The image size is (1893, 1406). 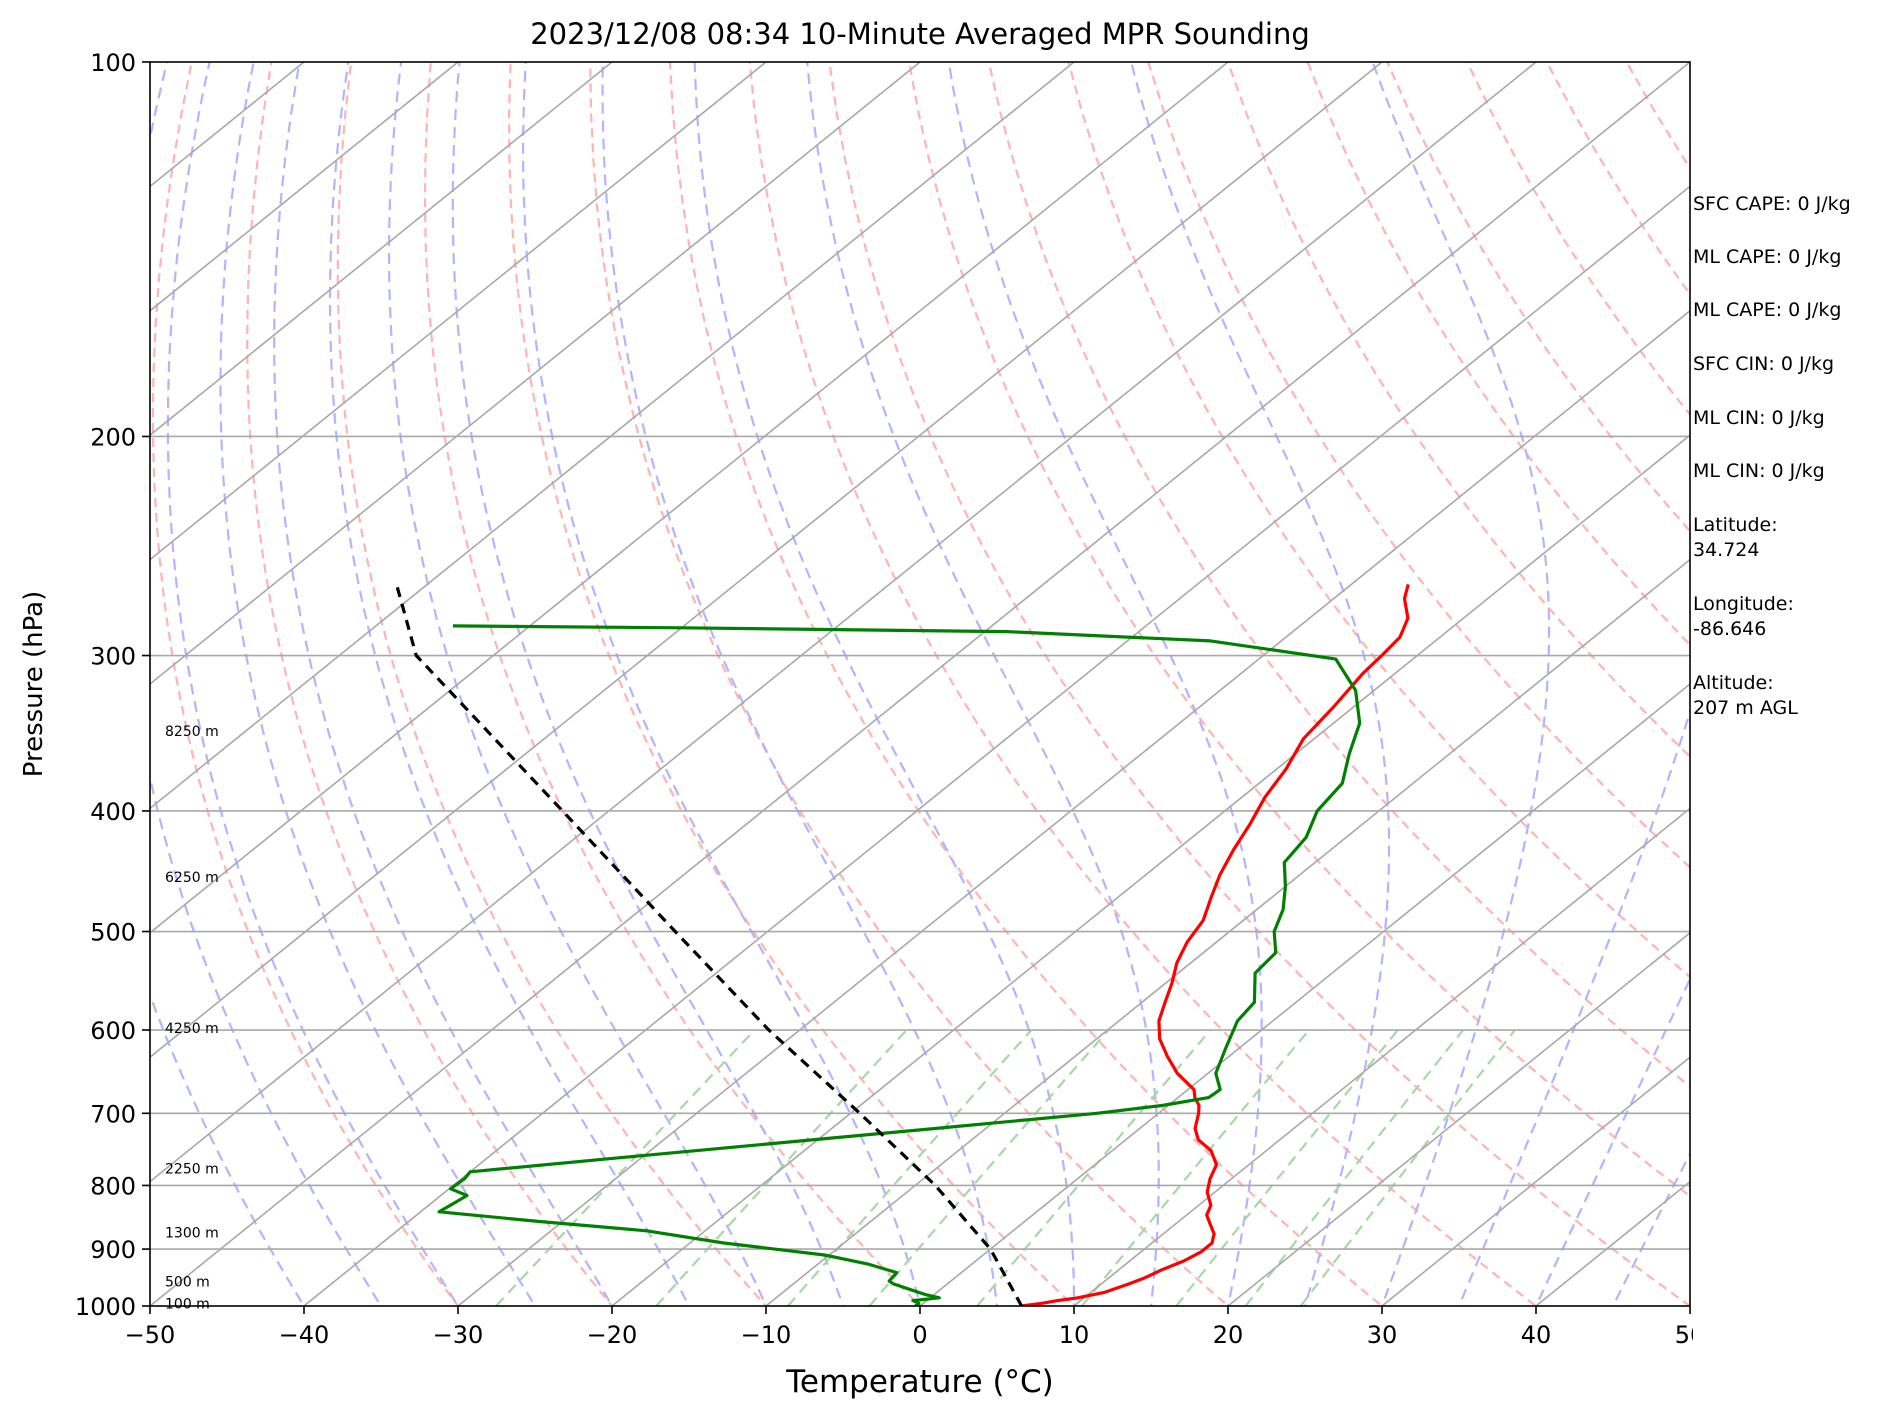 What do you see at coordinates (105, 1307) in the screenshot?
I see `y-tick-label: 1000` at bounding box center [105, 1307].